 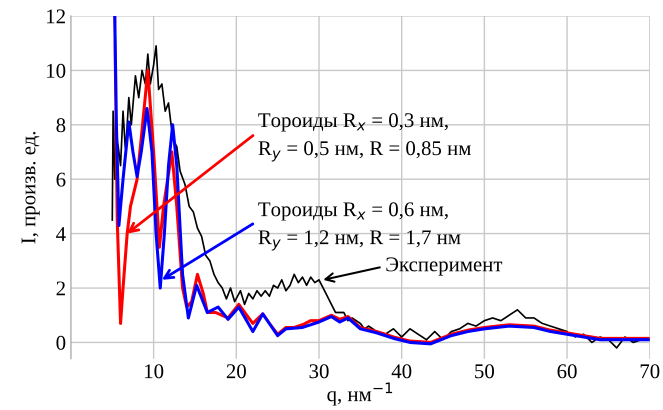 What do you see at coordinates (61, 234) in the screenshot?
I see `y-tick-label: 4` at bounding box center [61, 234].